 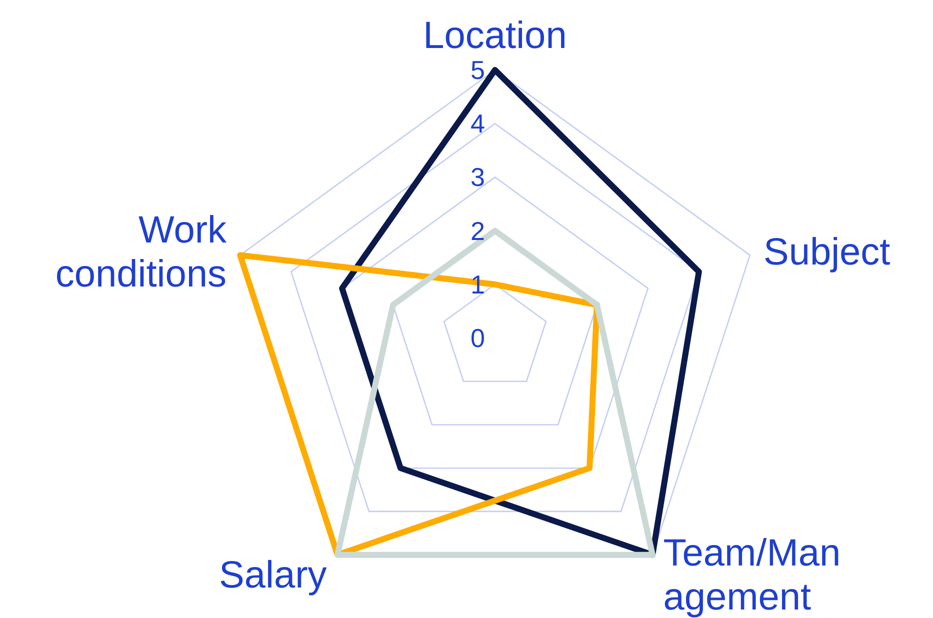 I want to click on y-tick-label: 0, so click(x=477, y=338).